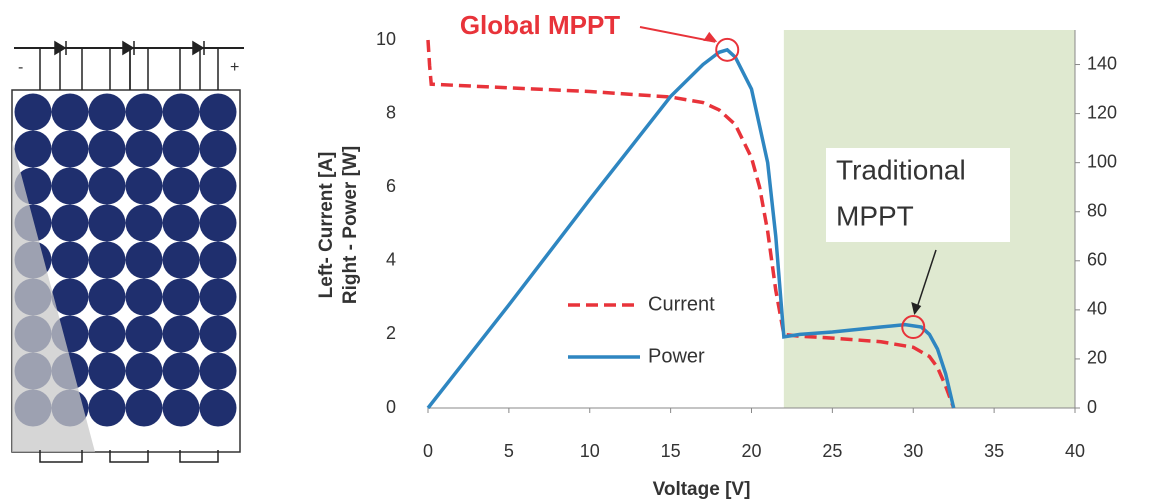 This screenshot has height=504, width=1156. I want to click on y2-tick-label: 80, so click(1097, 210).